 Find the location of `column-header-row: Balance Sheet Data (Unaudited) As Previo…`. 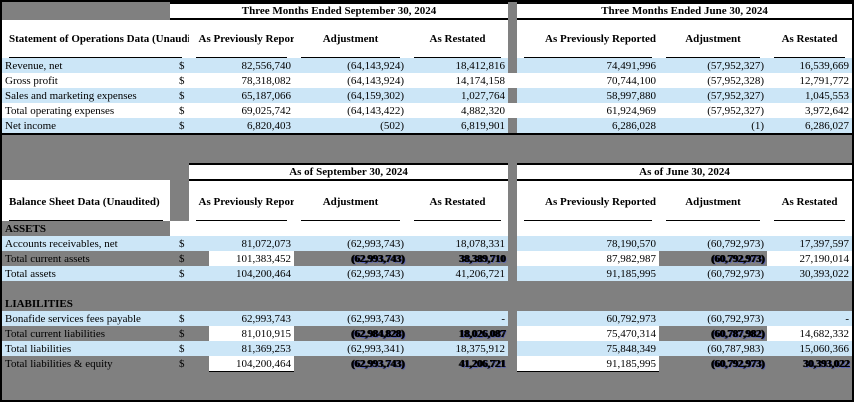

column-header-row: Balance Sheet Data (Unaudited) As Previo… is located at coordinates (427, 200).